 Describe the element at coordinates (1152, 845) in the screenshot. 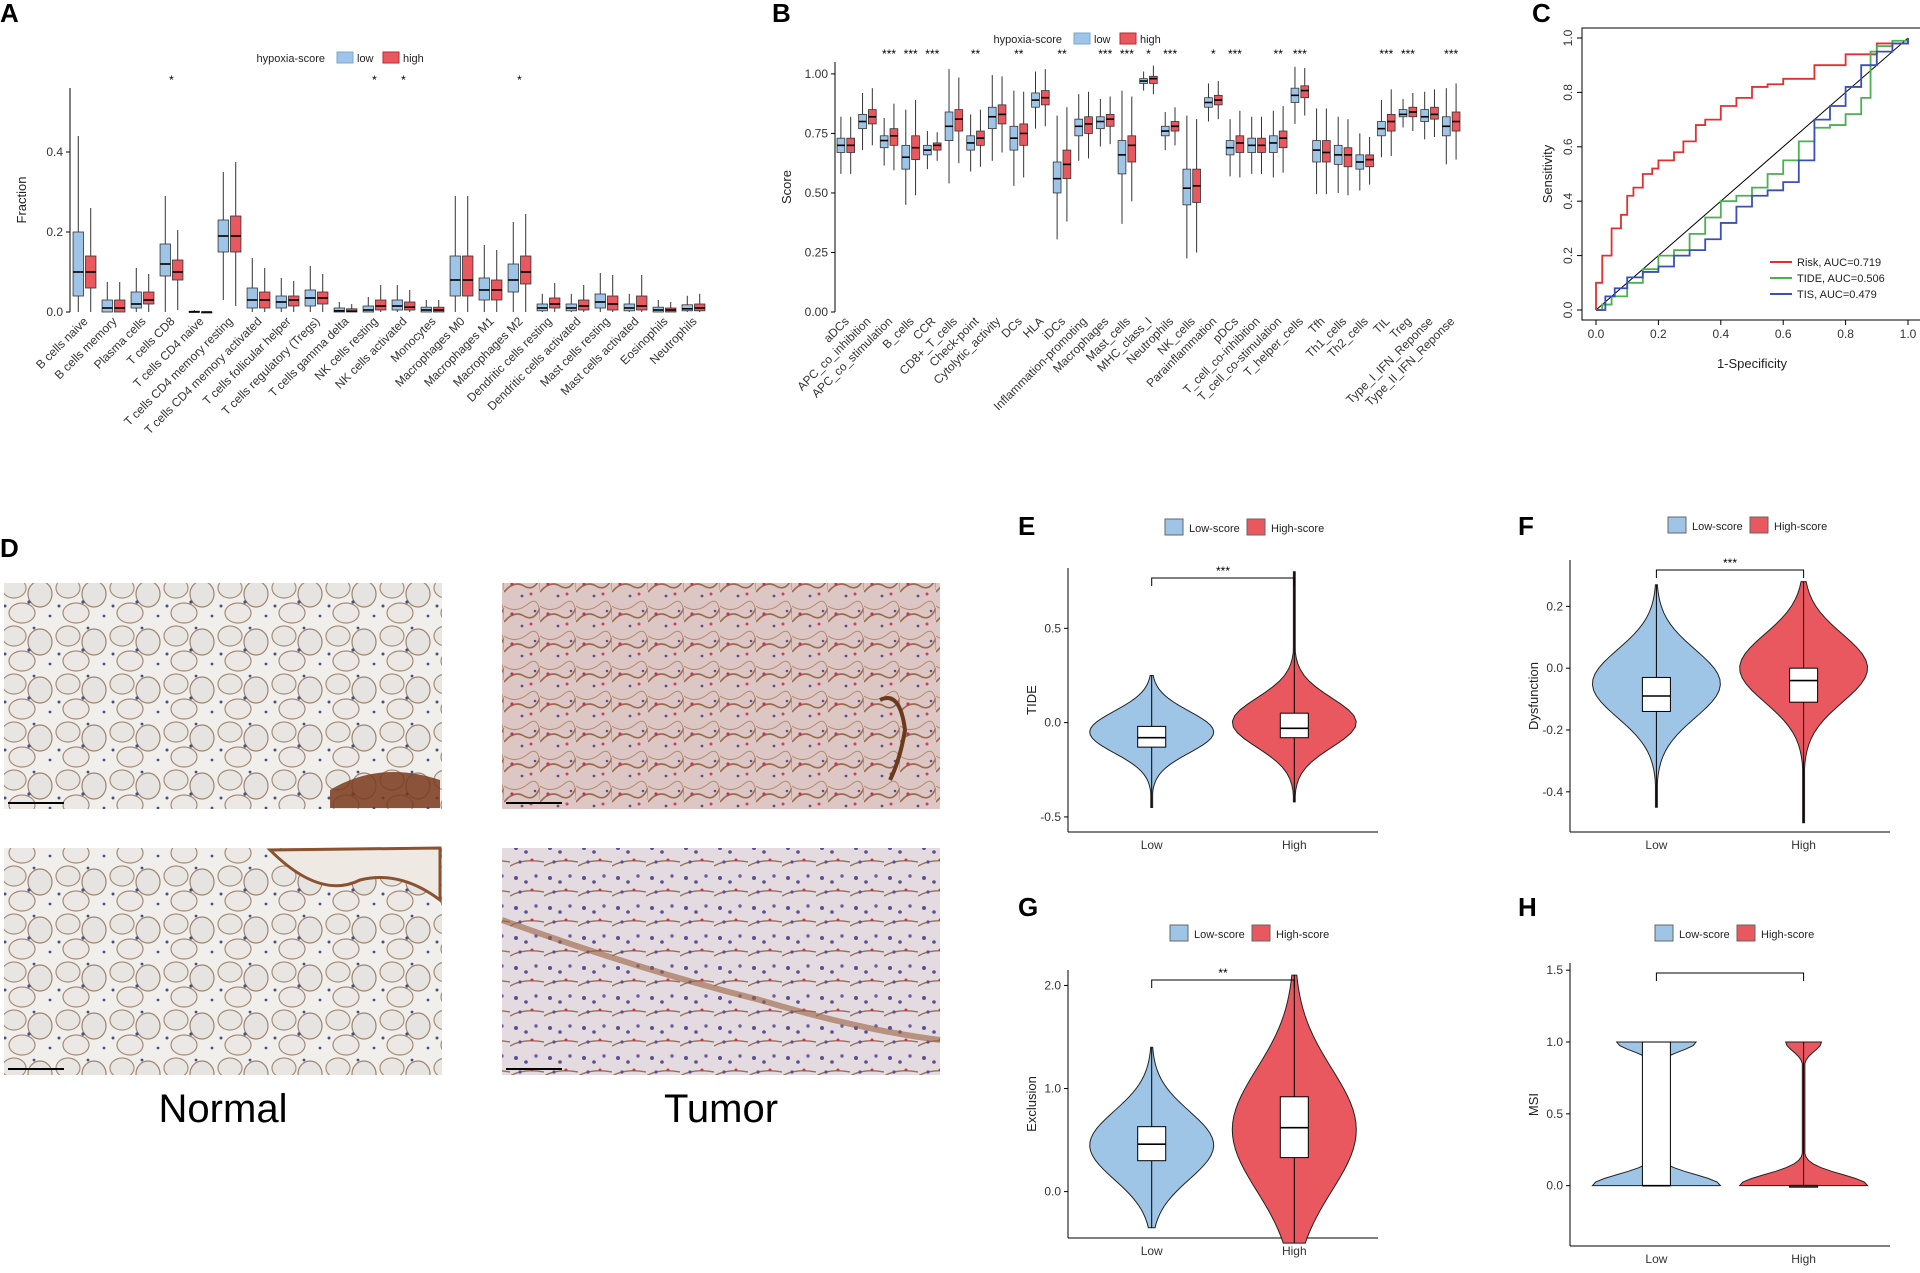

I see `panel-e-x-tick-label: Low` at that location.